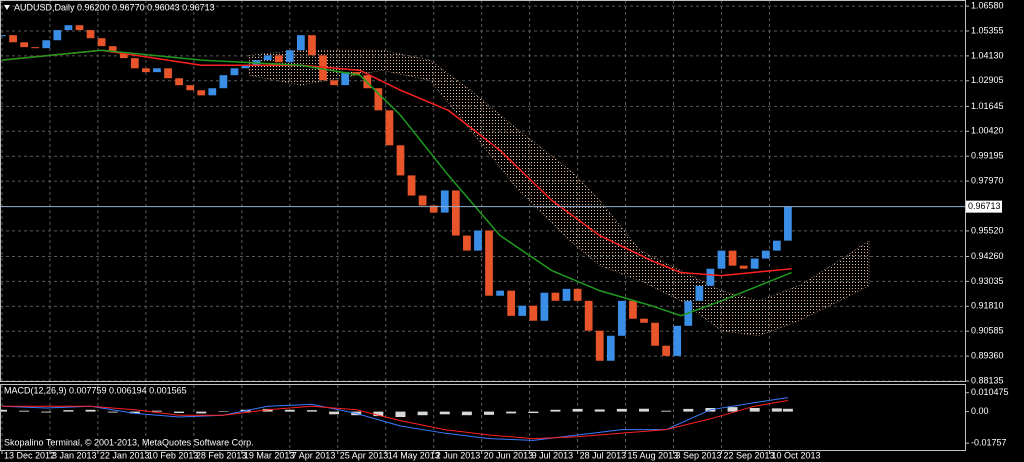  I want to click on y-tick-label: 0.97970, so click(987, 180).